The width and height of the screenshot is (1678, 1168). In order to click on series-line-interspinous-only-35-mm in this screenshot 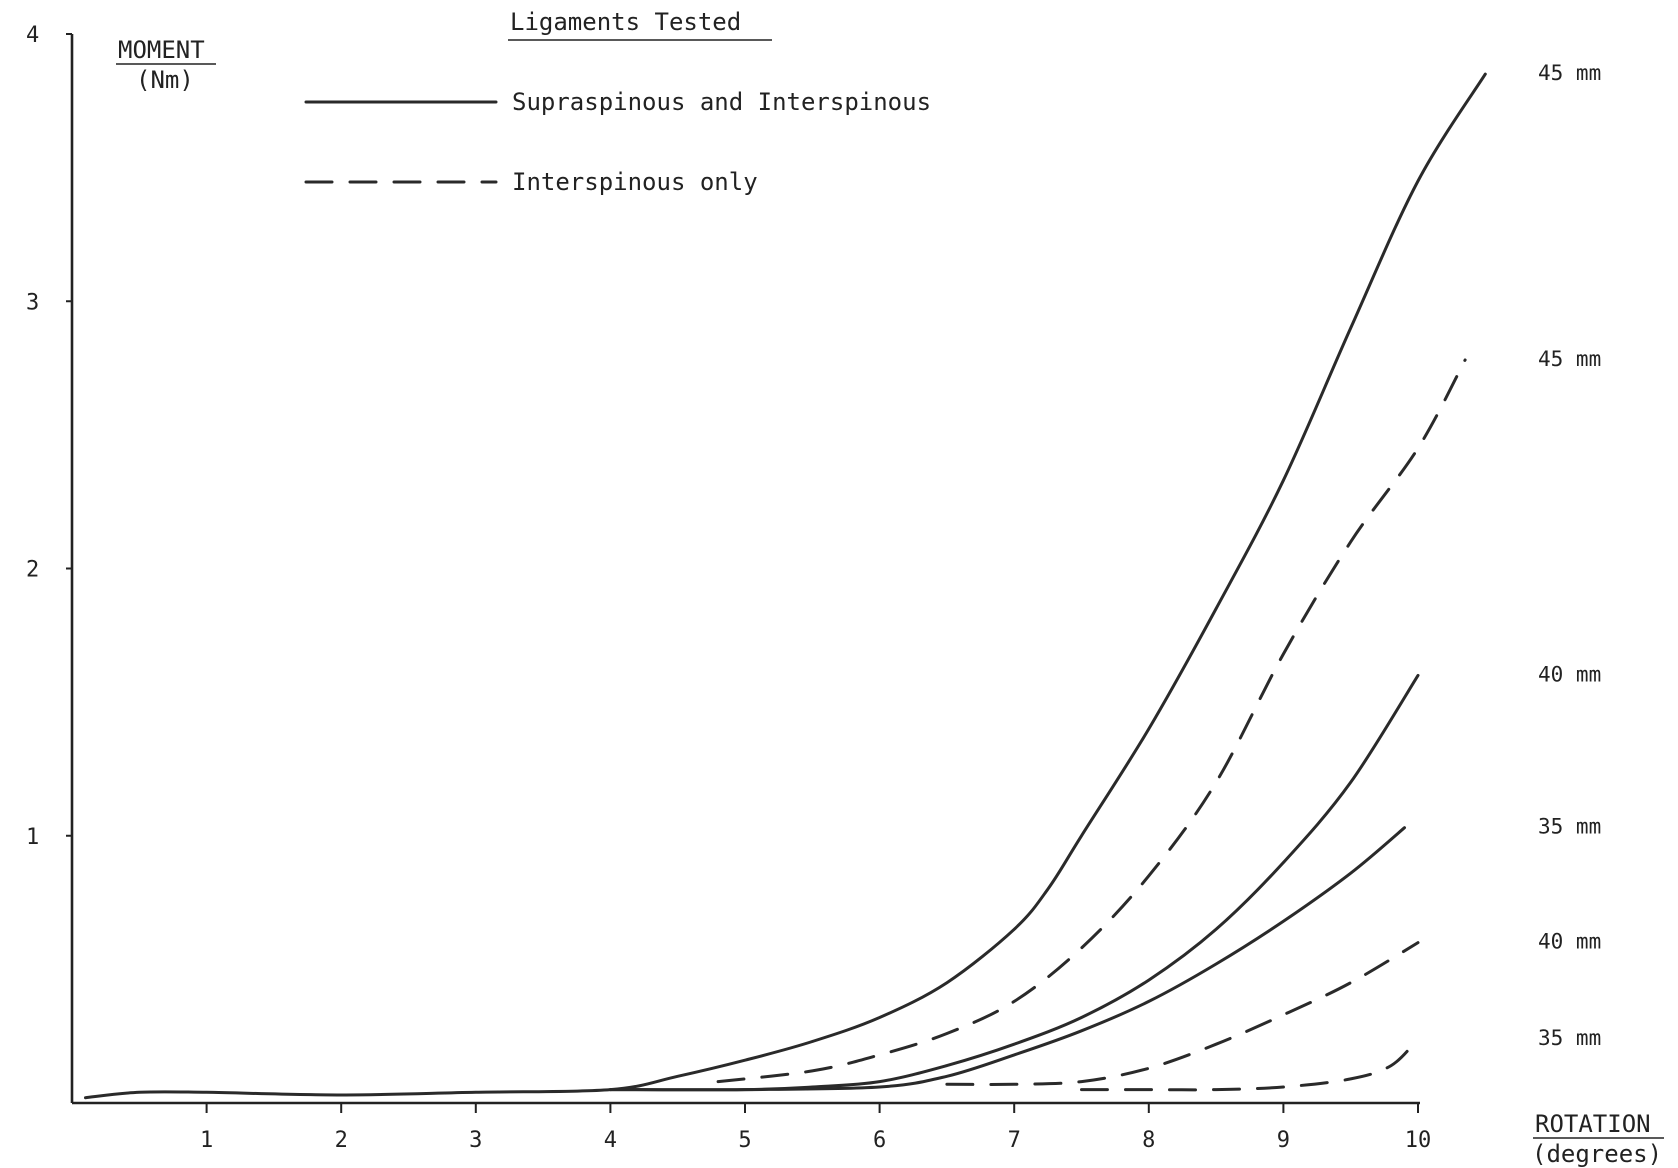, I will do `click(1250, 1064)`.